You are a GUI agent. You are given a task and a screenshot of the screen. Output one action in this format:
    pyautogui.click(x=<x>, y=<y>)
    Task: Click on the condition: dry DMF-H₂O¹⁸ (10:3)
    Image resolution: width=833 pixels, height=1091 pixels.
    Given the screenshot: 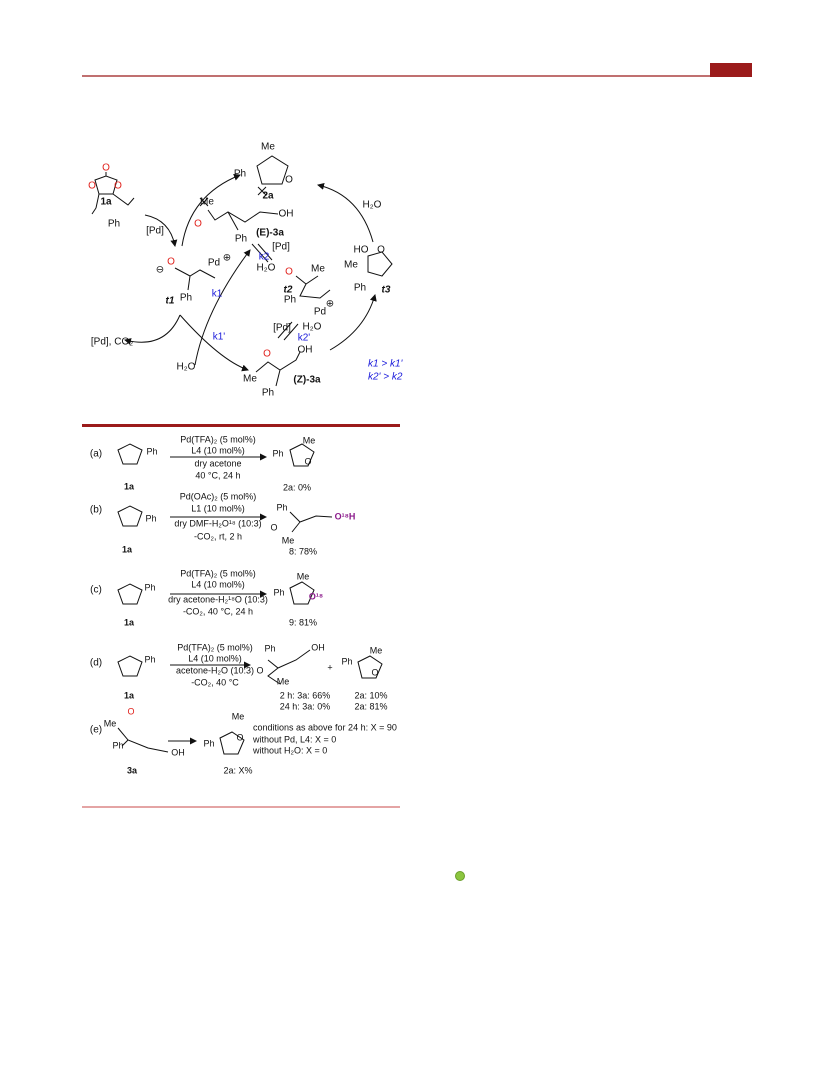 What is the action you would take?
    pyautogui.click(x=217, y=523)
    